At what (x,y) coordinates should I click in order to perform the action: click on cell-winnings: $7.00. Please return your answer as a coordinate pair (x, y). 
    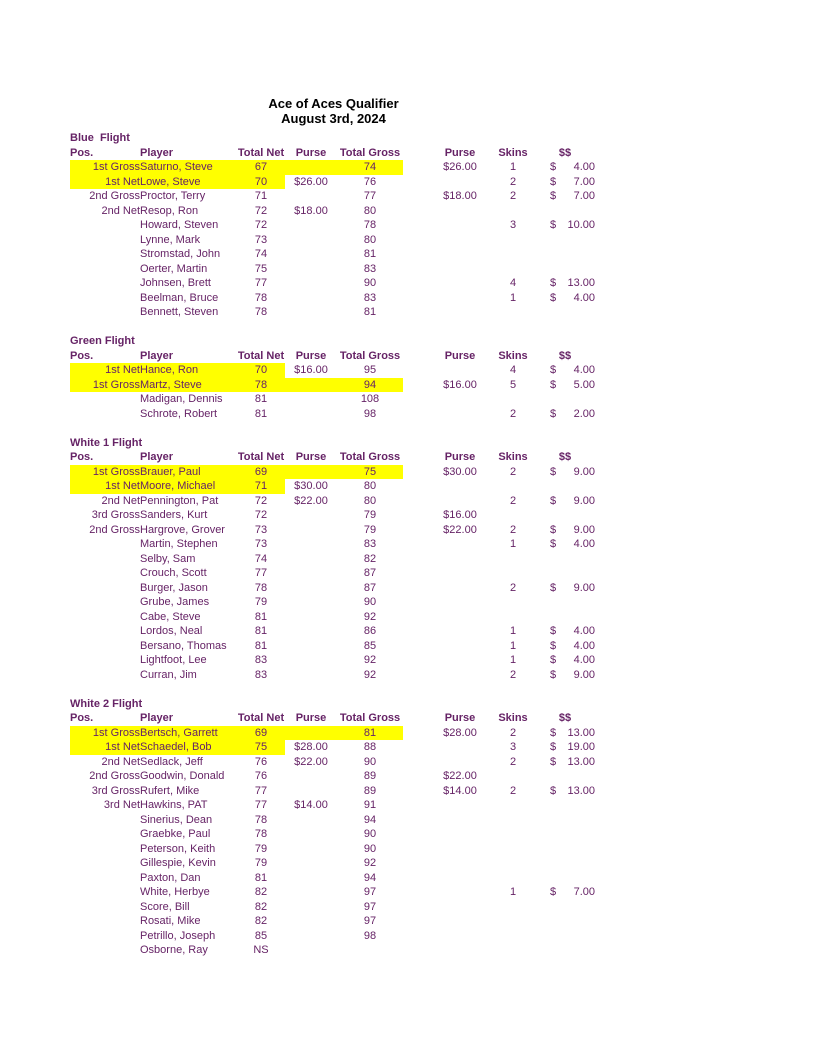
    Looking at the image, I should click on (565, 892).